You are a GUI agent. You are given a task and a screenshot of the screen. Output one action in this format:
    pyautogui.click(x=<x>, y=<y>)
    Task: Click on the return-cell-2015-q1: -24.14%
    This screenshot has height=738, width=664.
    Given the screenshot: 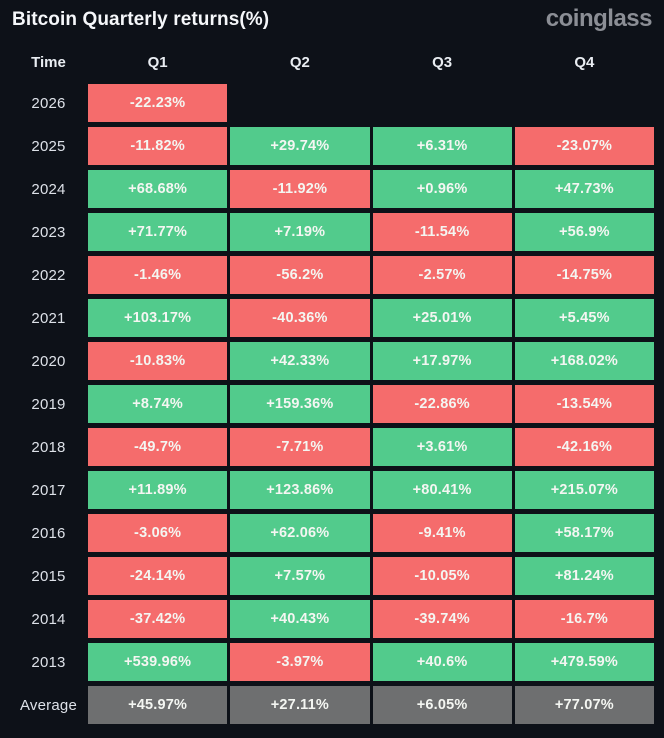 What is the action you would take?
    pyautogui.click(x=158, y=576)
    